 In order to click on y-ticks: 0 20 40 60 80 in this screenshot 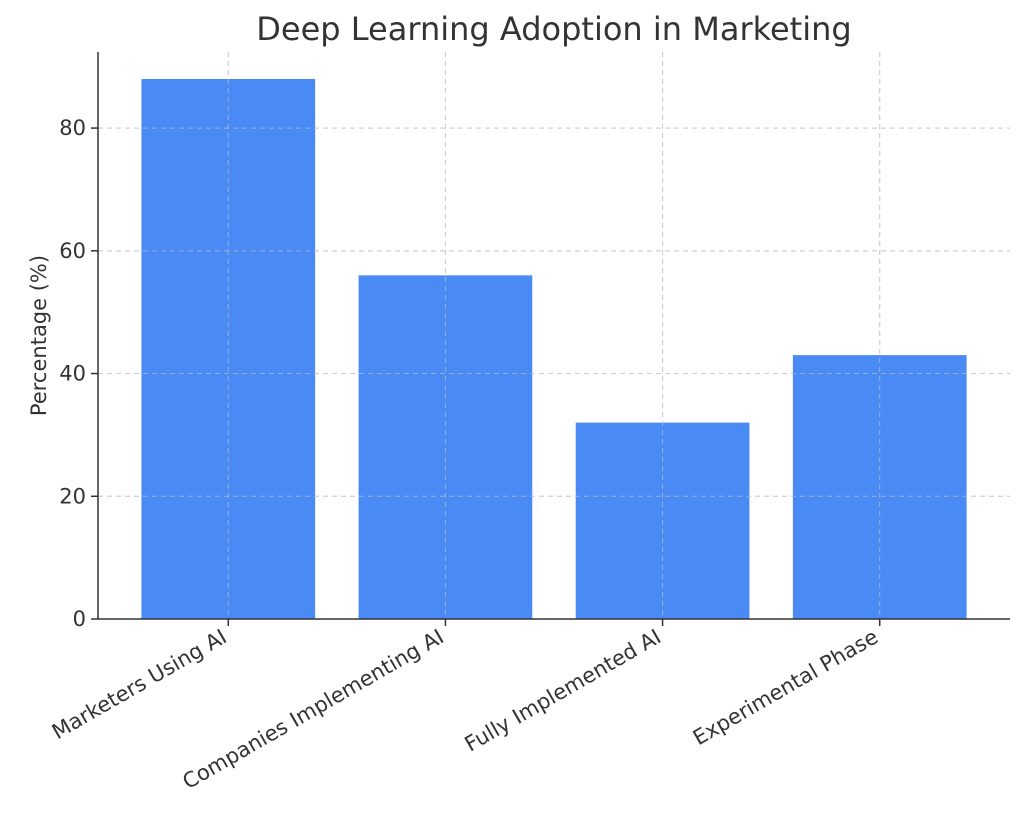, I will do `click(78, 373)`.